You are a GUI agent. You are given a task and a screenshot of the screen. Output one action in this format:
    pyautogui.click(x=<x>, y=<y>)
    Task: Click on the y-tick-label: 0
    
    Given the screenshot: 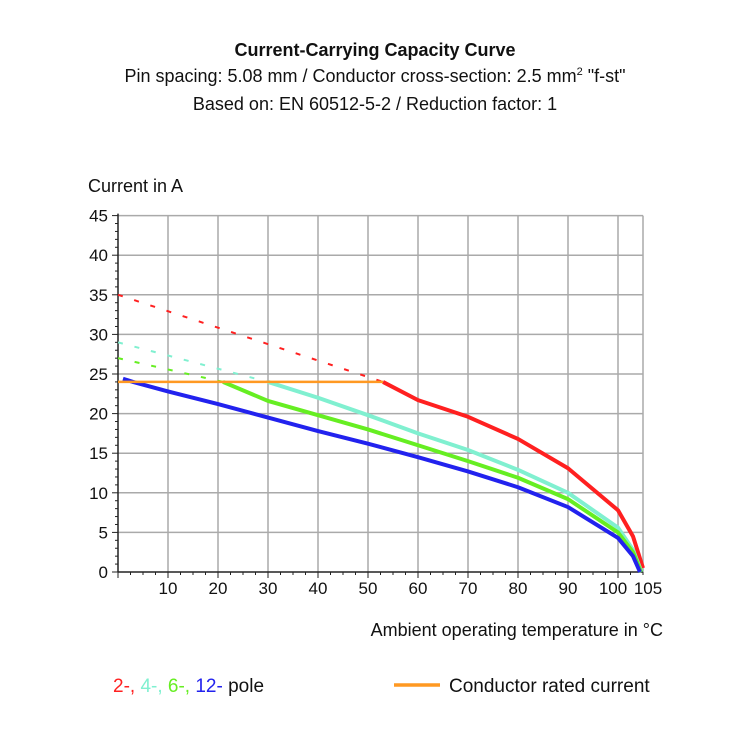 What is the action you would take?
    pyautogui.click(x=103, y=572)
    